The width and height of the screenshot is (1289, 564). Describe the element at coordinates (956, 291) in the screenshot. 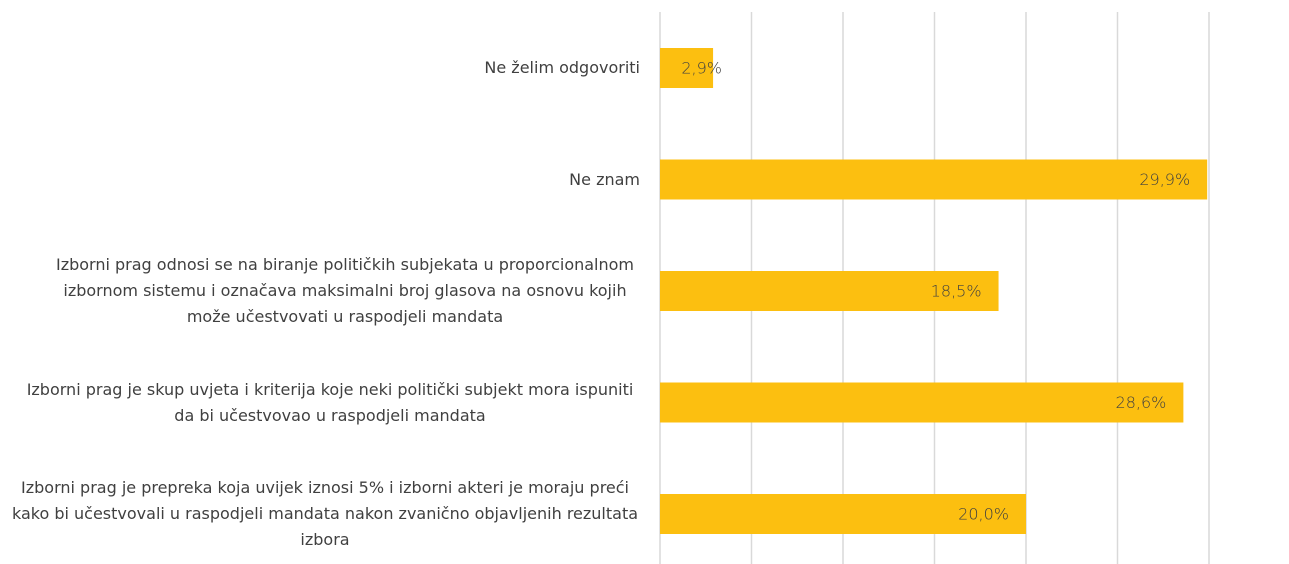

I see `data-label: 18,5%` at that location.